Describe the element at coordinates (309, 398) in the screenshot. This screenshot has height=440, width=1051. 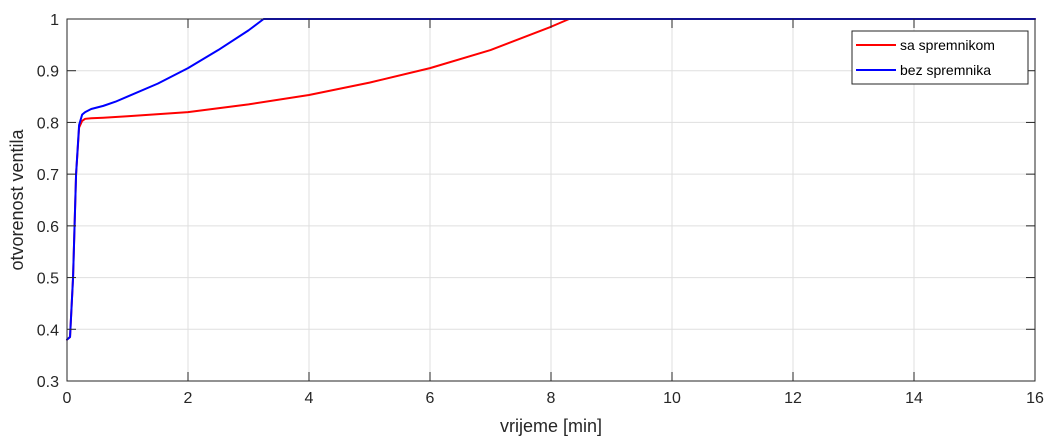
I see `x-tick-label: 4` at that location.